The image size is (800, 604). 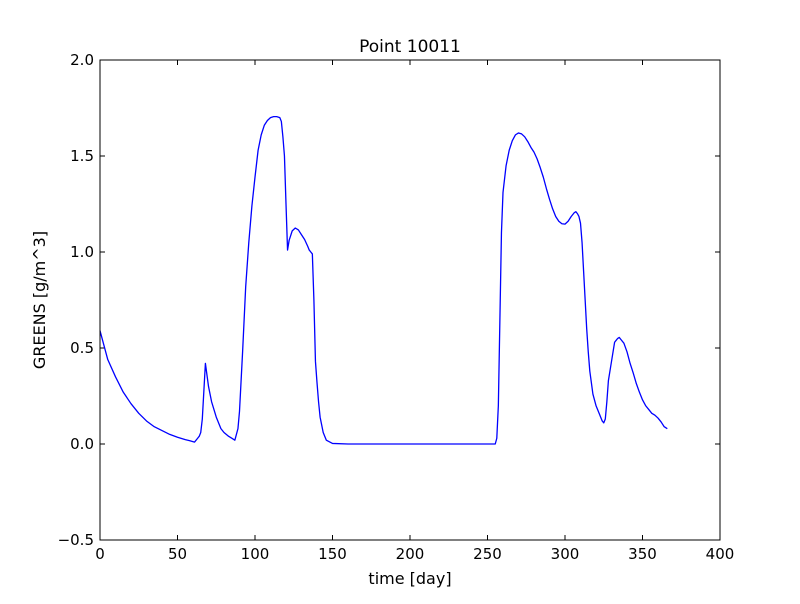 I want to click on y-tick-label: 1.0, so click(x=82, y=252).